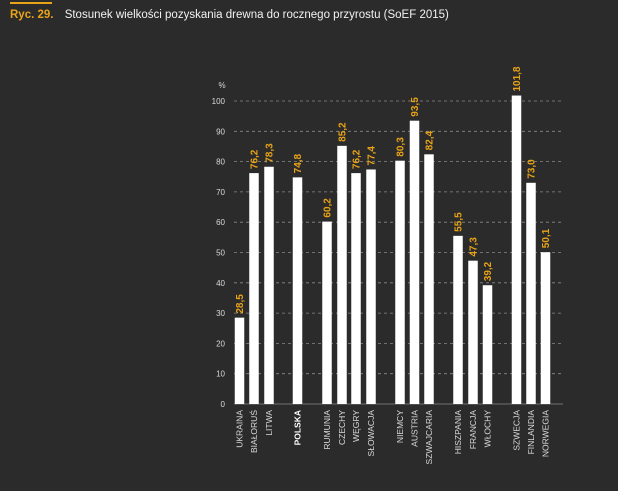  What do you see at coordinates (429, 437) in the screenshot?
I see `category-label: SZWAJCARIA` at bounding box center [429, 437].